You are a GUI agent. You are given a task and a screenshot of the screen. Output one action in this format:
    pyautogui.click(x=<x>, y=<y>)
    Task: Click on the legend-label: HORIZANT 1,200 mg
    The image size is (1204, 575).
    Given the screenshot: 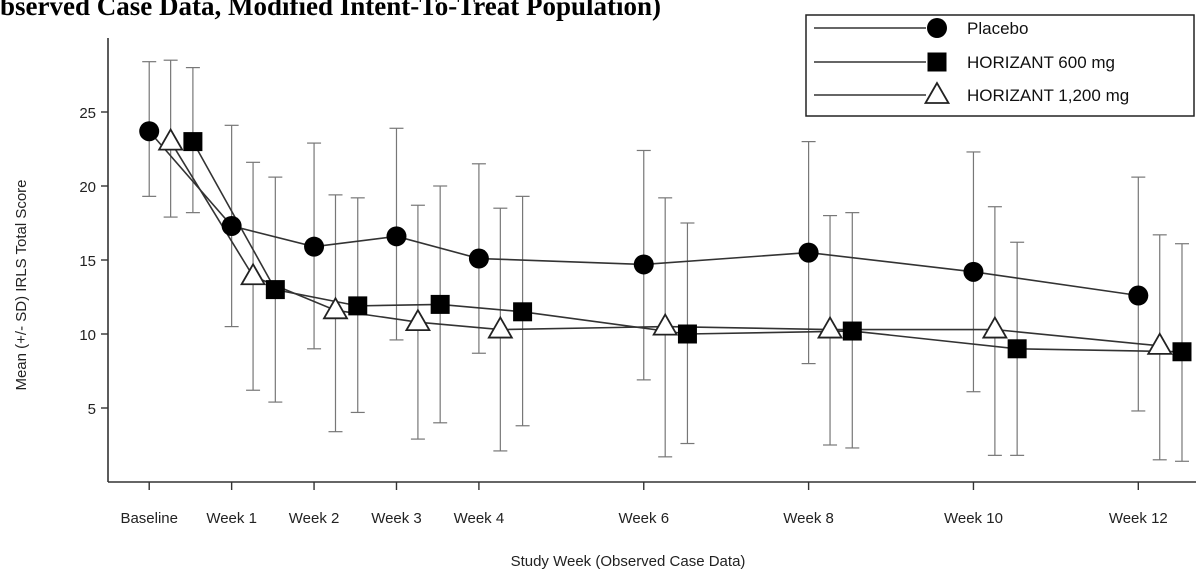 What is the action you would take?
    pyautogui.click(x=1048, y=95)
    